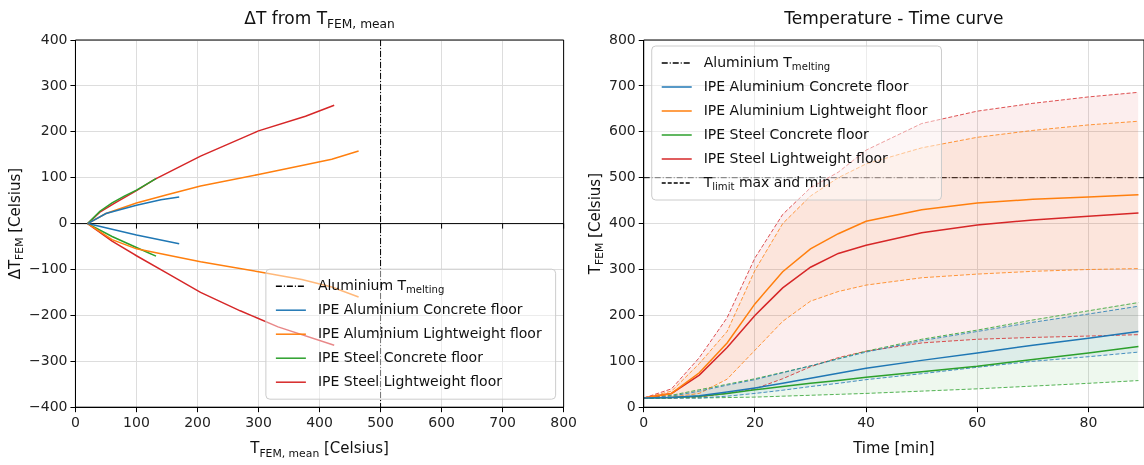 The height and width of the screenshot is (465, 1144). I want to click on x-tick-label: 300, so click(258, 422).